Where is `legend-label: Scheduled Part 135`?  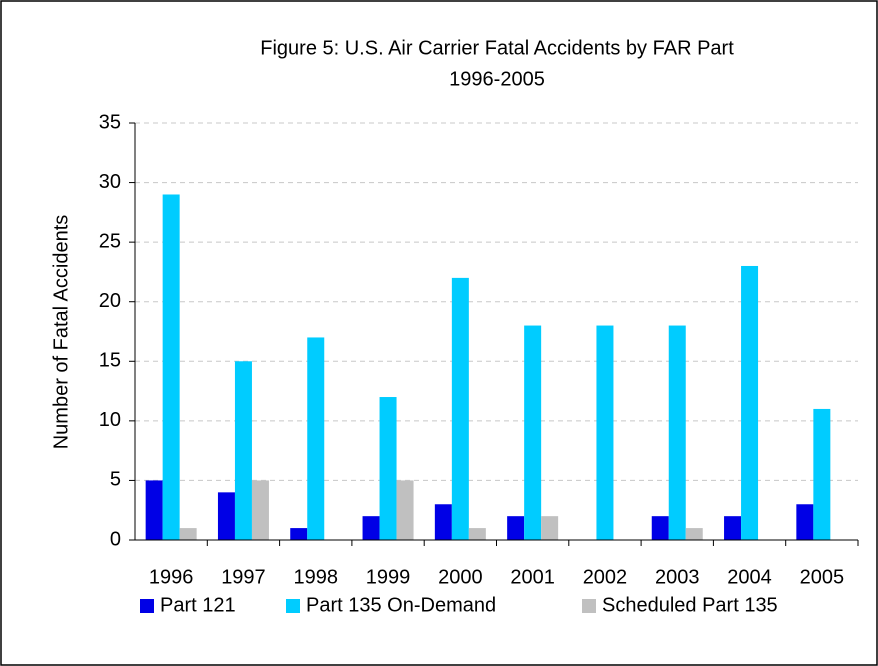
legend-label: Scheduled Part 135 is located at coordinates (690, 605).